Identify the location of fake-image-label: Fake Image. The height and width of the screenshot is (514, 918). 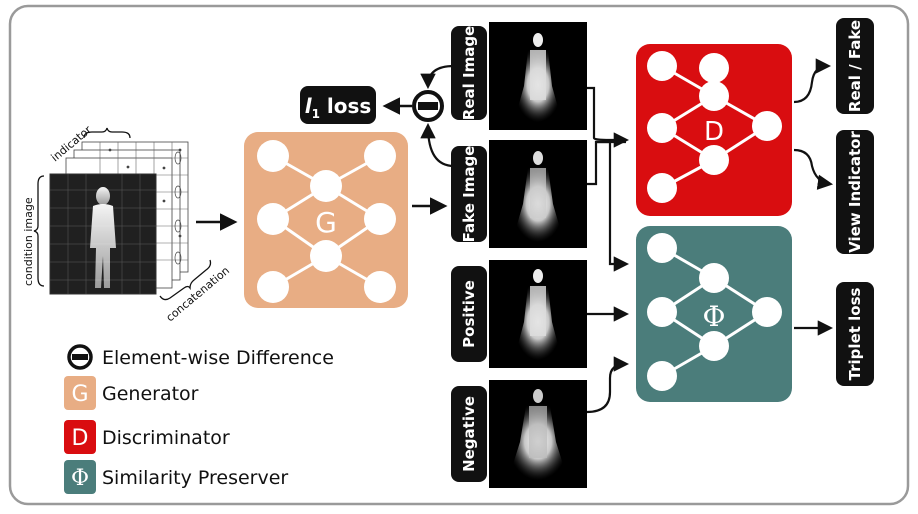
(469, 194).